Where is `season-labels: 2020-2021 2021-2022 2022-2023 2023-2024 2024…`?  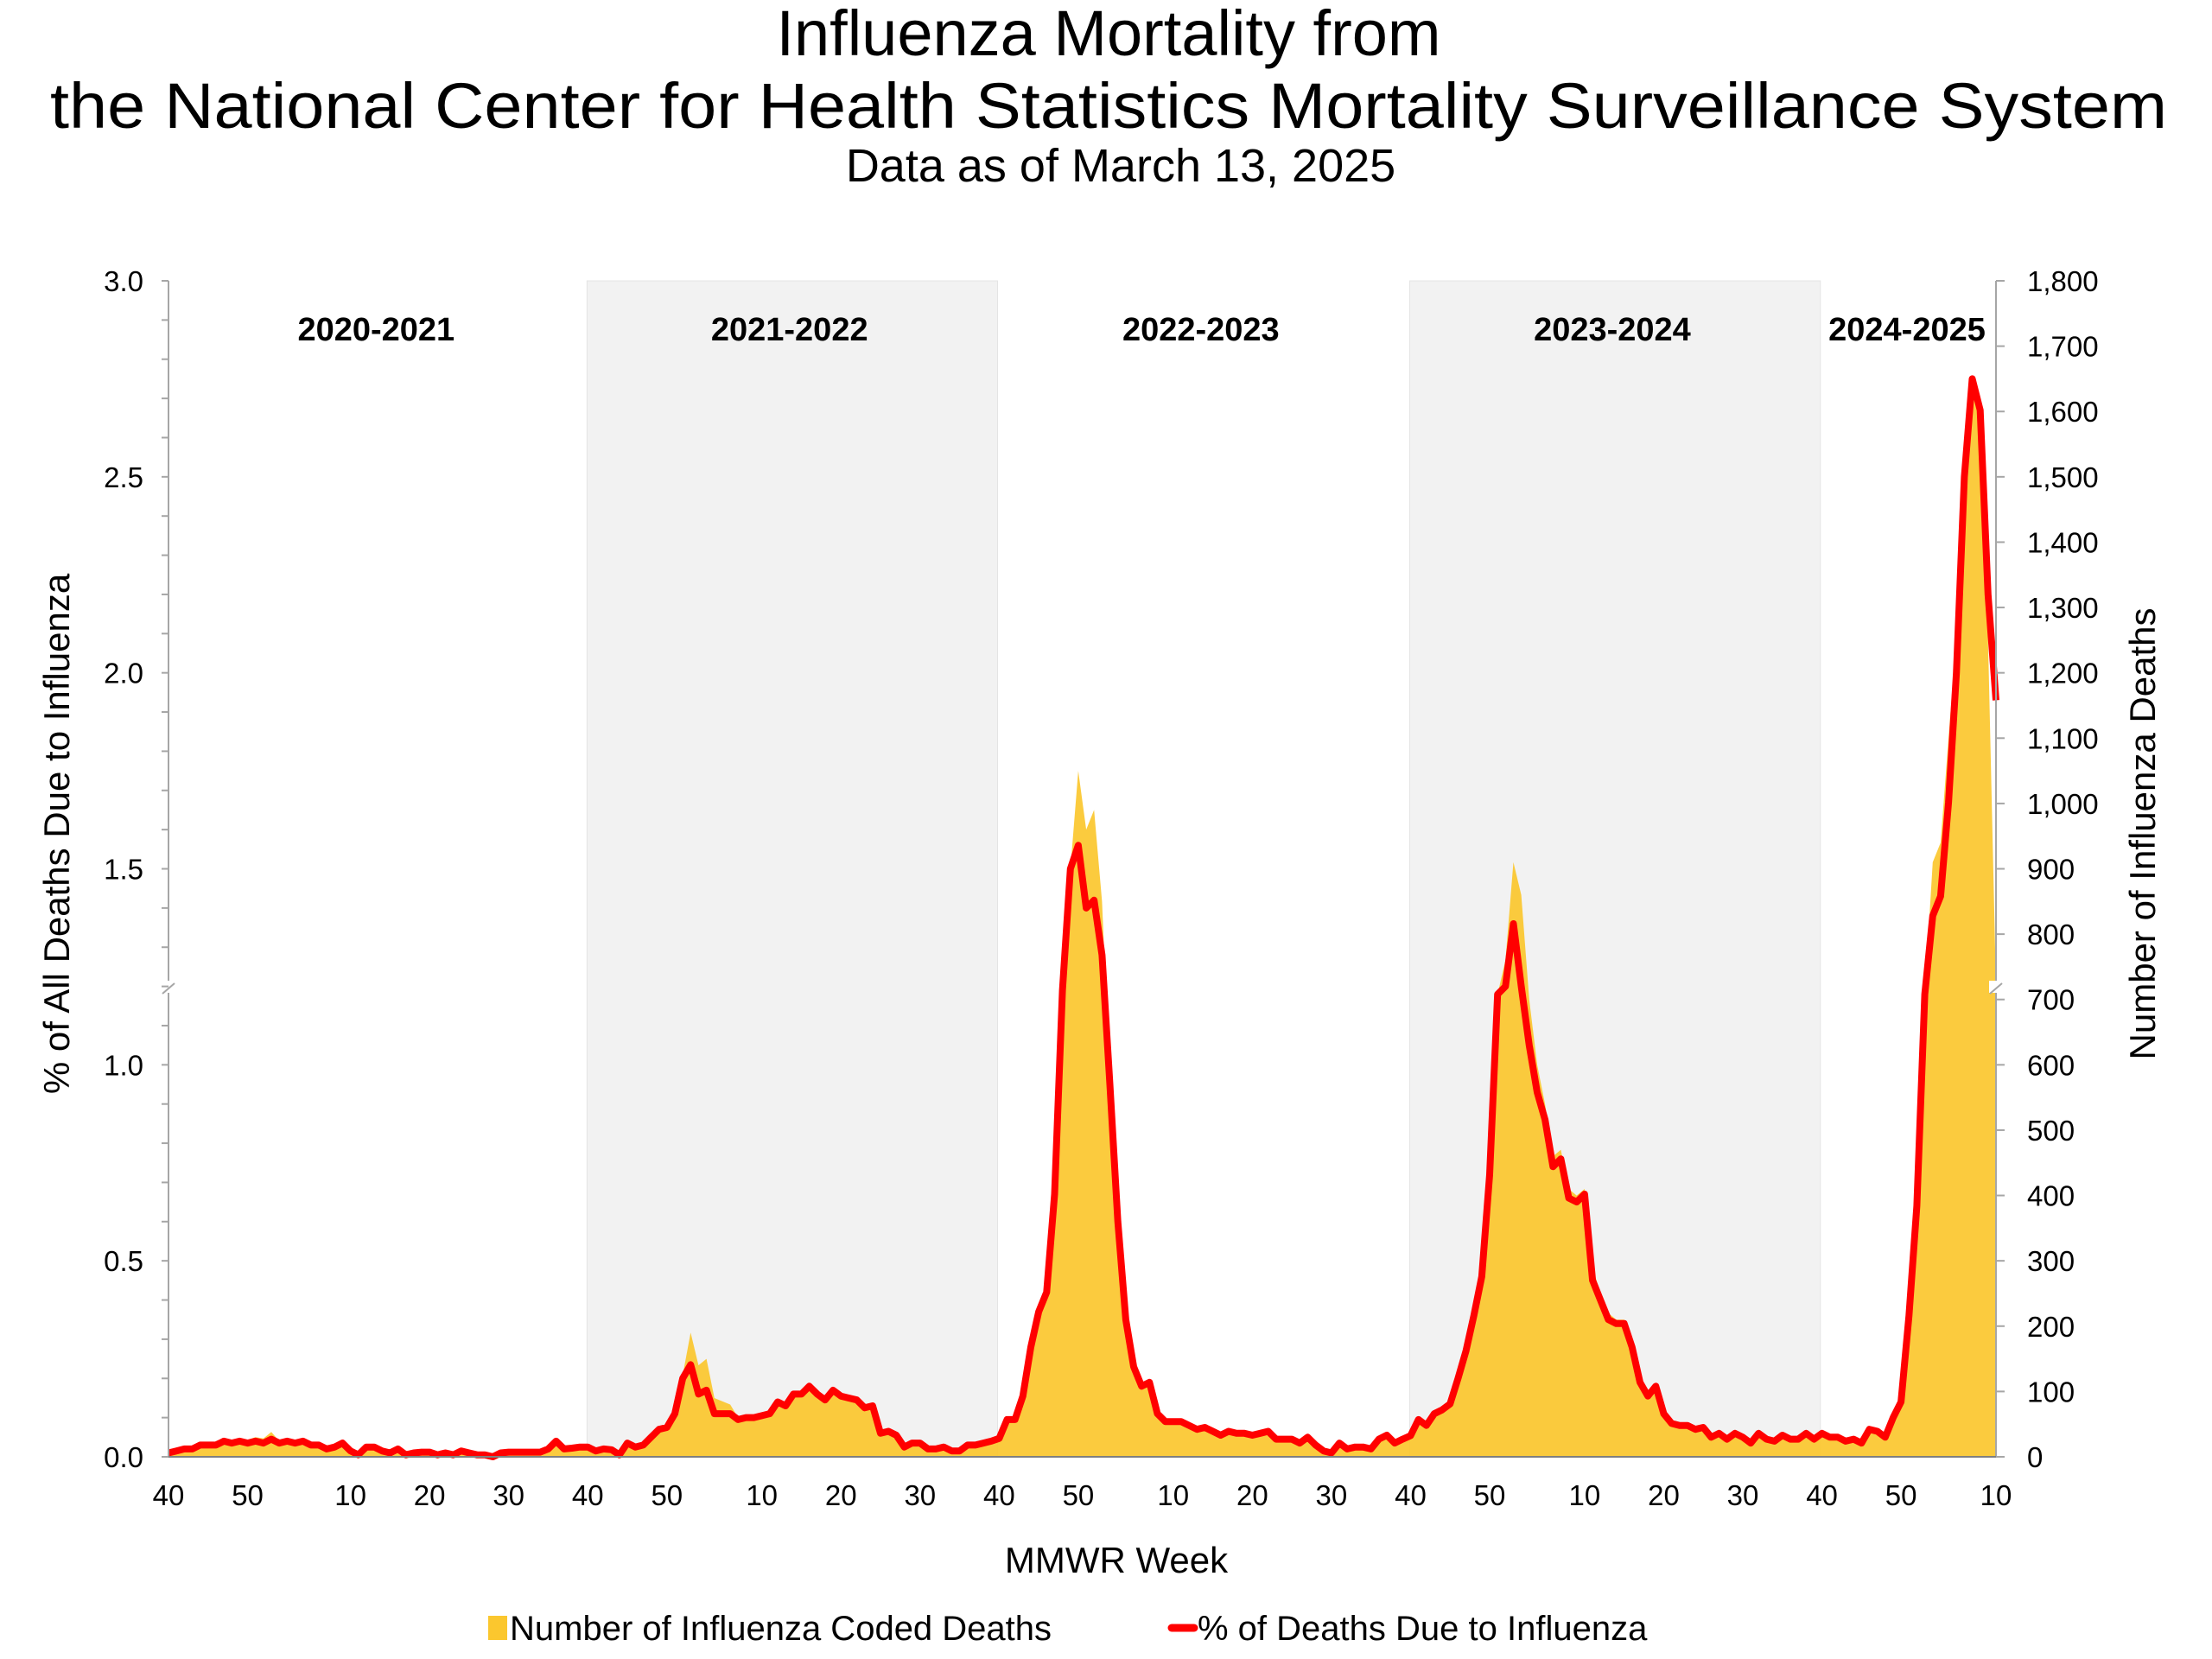
season-labels: 2020-2021 2021-2022 2022-2023 2023-2024 2024… is located at coordinates (1141, 330).